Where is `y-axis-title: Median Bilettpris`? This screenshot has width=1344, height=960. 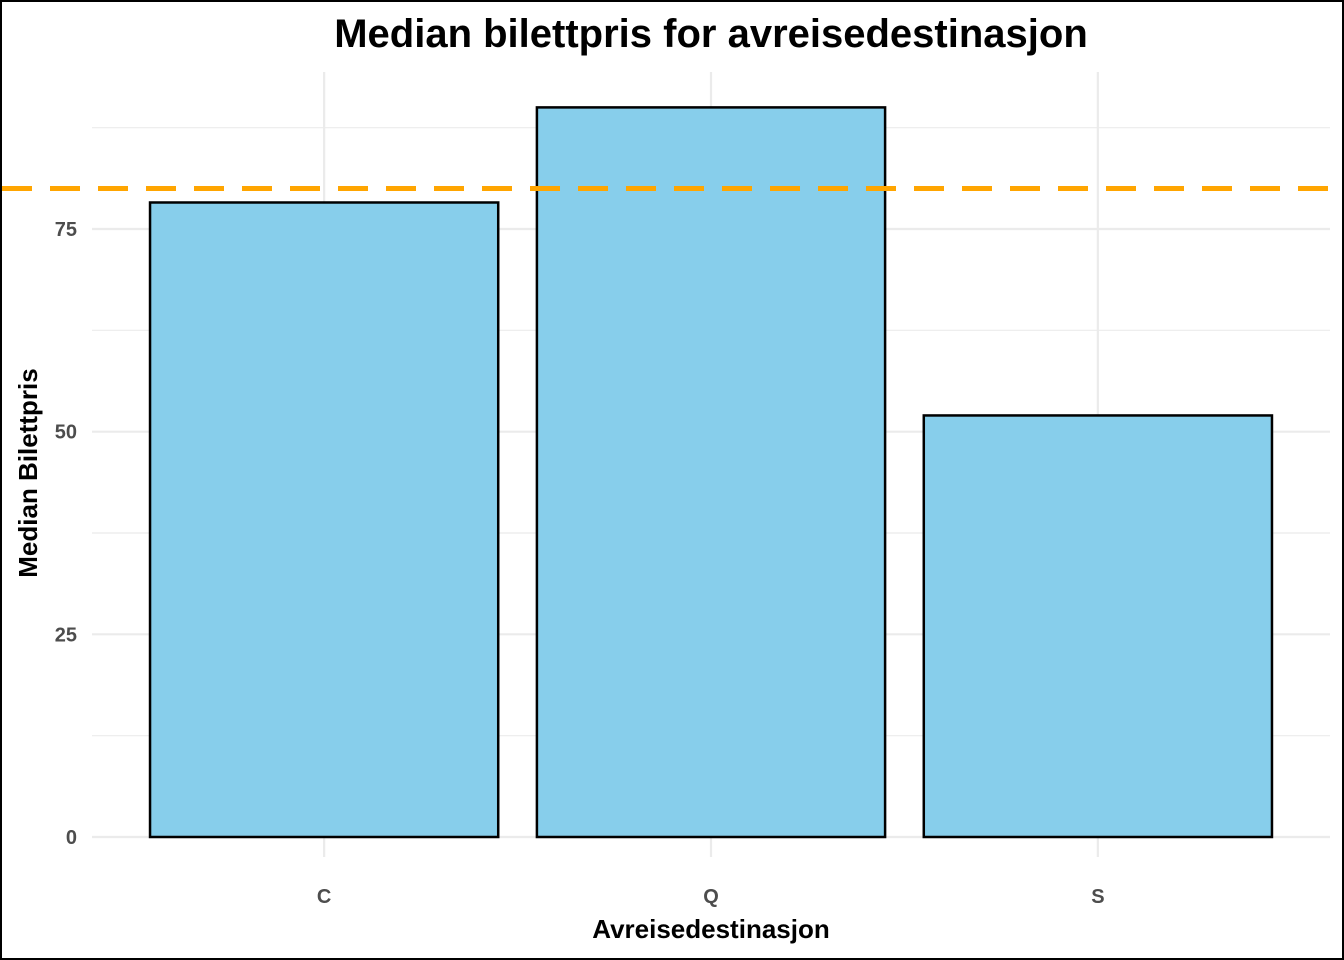 y-axis-title: Median Bilettpris is located at coordinates (28, 472).